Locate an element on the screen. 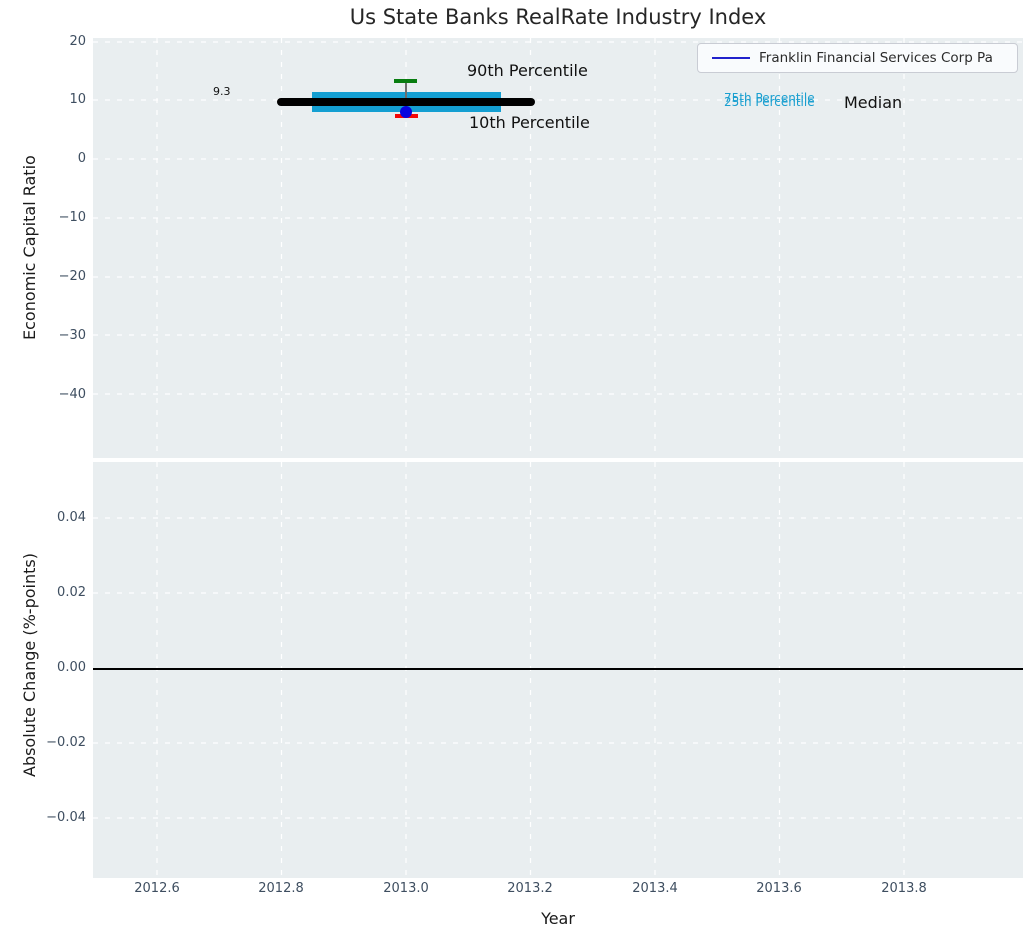 The image size is (1034, 942). xtick-2012-6: 2012.6 is located at coordinates (157, 888).